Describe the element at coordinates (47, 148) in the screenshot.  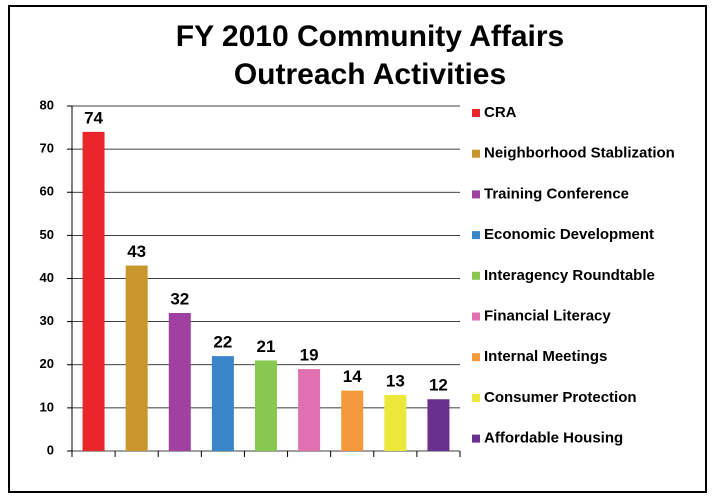
I see `y-tick-label: 70` at that location.